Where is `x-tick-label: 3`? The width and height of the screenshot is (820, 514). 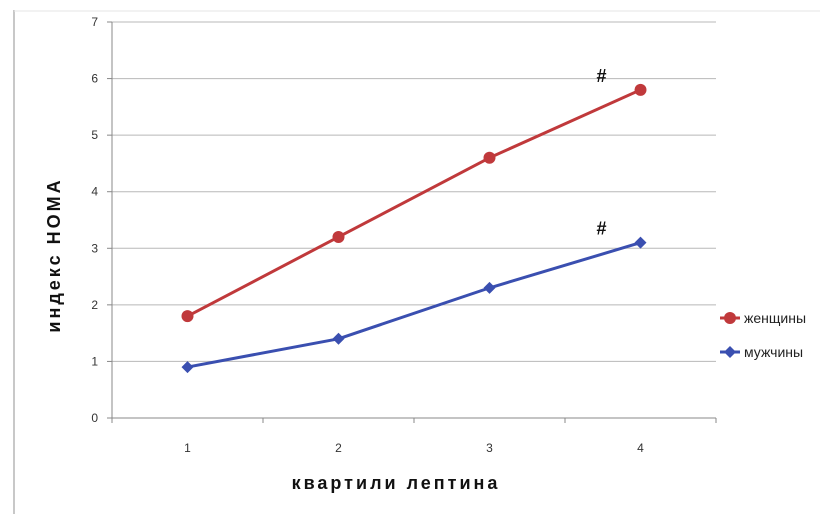 x-tick-label: 3 is located at coordinates (489, 448).